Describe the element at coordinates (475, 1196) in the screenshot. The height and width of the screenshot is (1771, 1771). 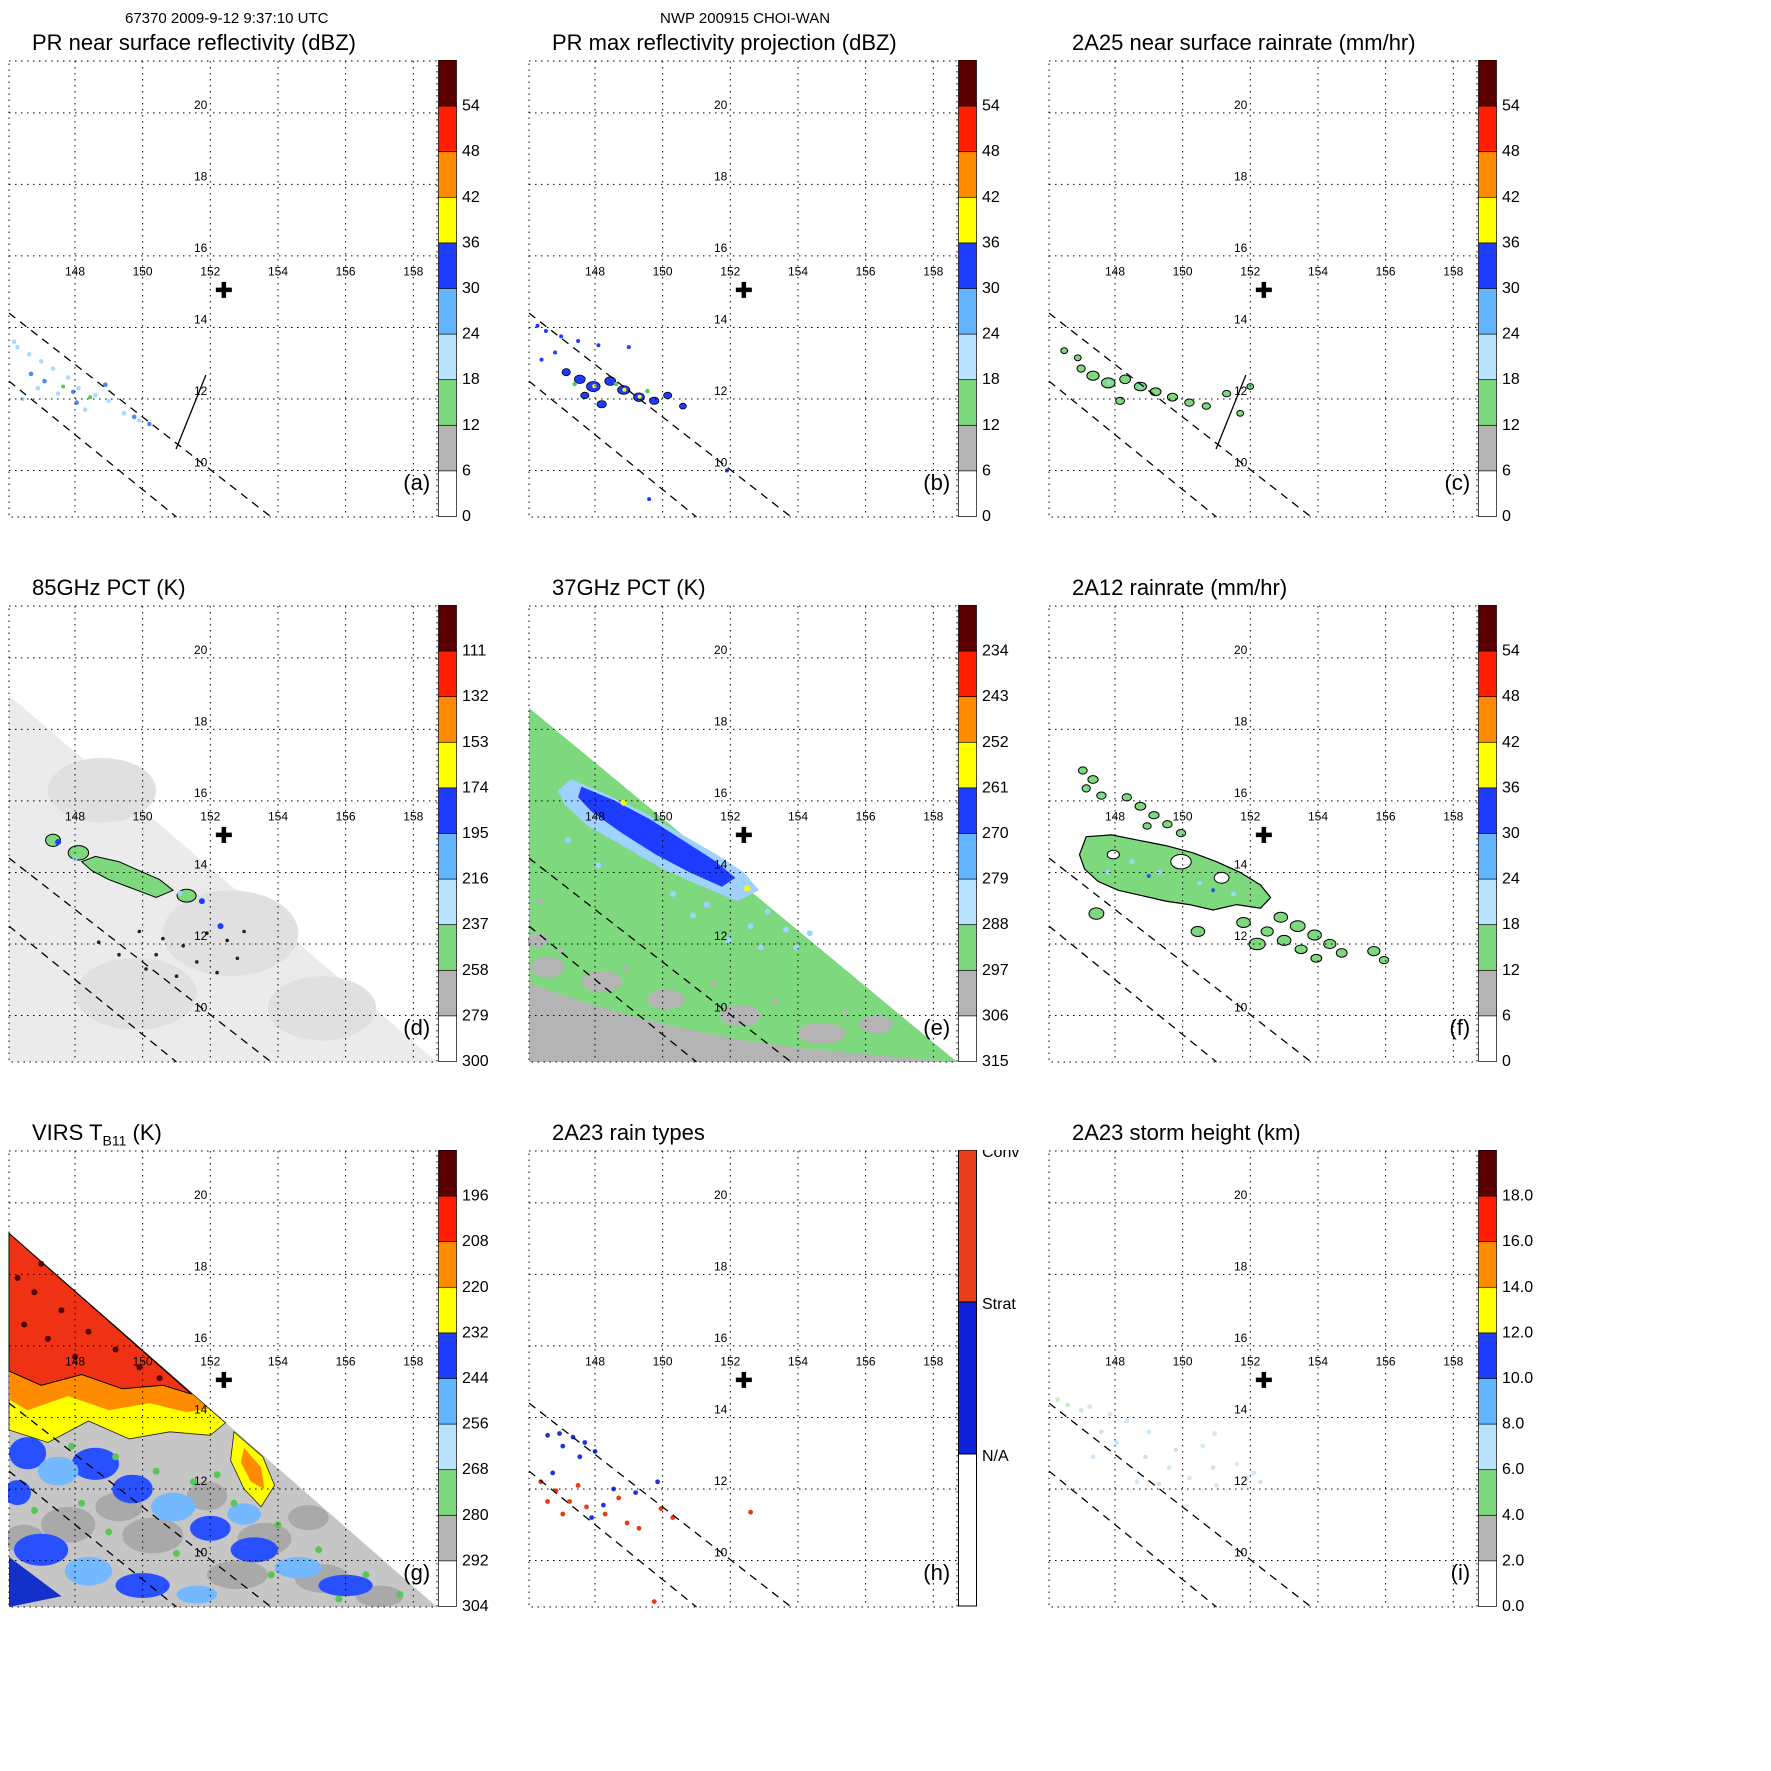
I see `colorbar-tick-label: 196` at that location.